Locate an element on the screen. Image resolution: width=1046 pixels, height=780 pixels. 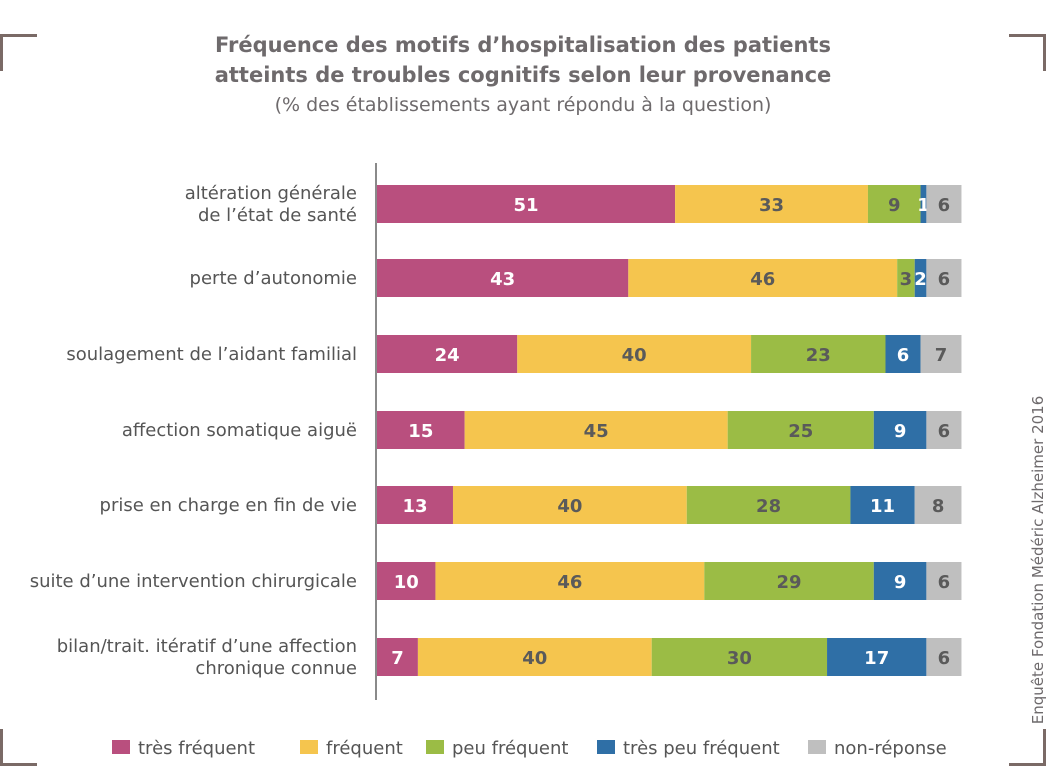
data-label: 25 is located at coordinates (800, 431).